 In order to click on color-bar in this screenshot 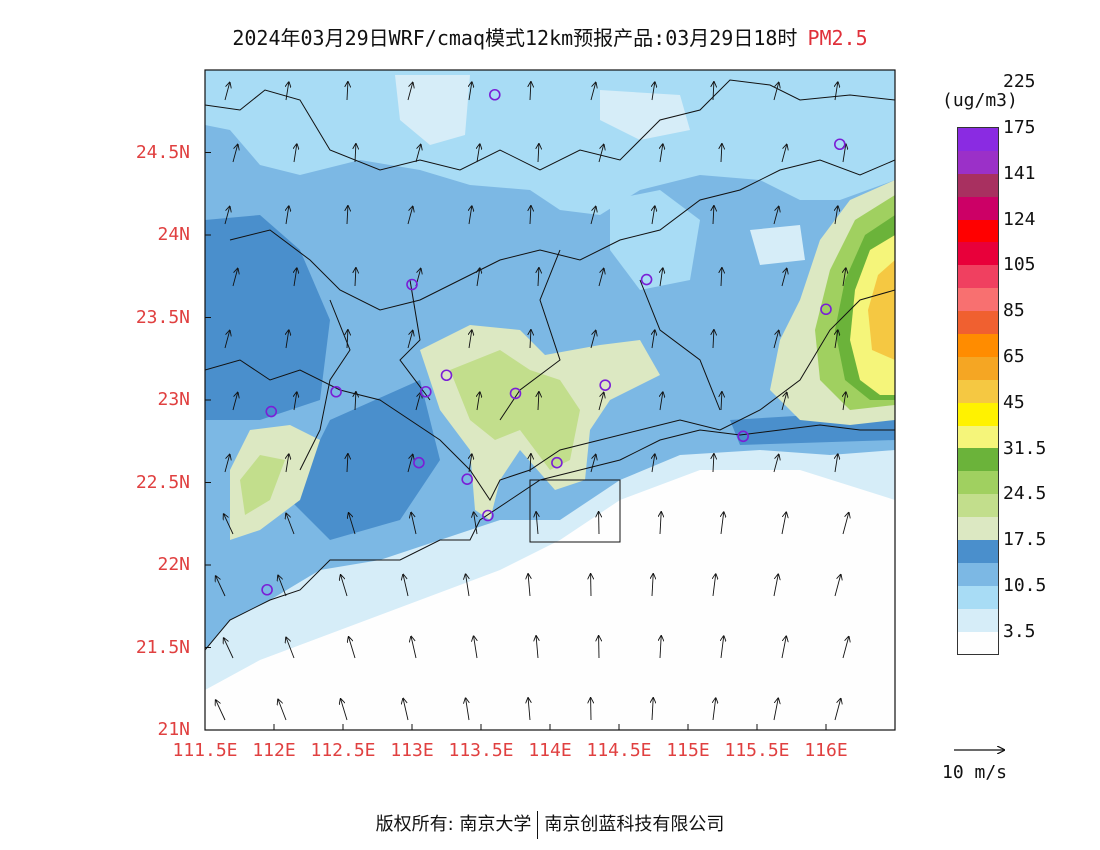, I will do `click(978, 391)`.